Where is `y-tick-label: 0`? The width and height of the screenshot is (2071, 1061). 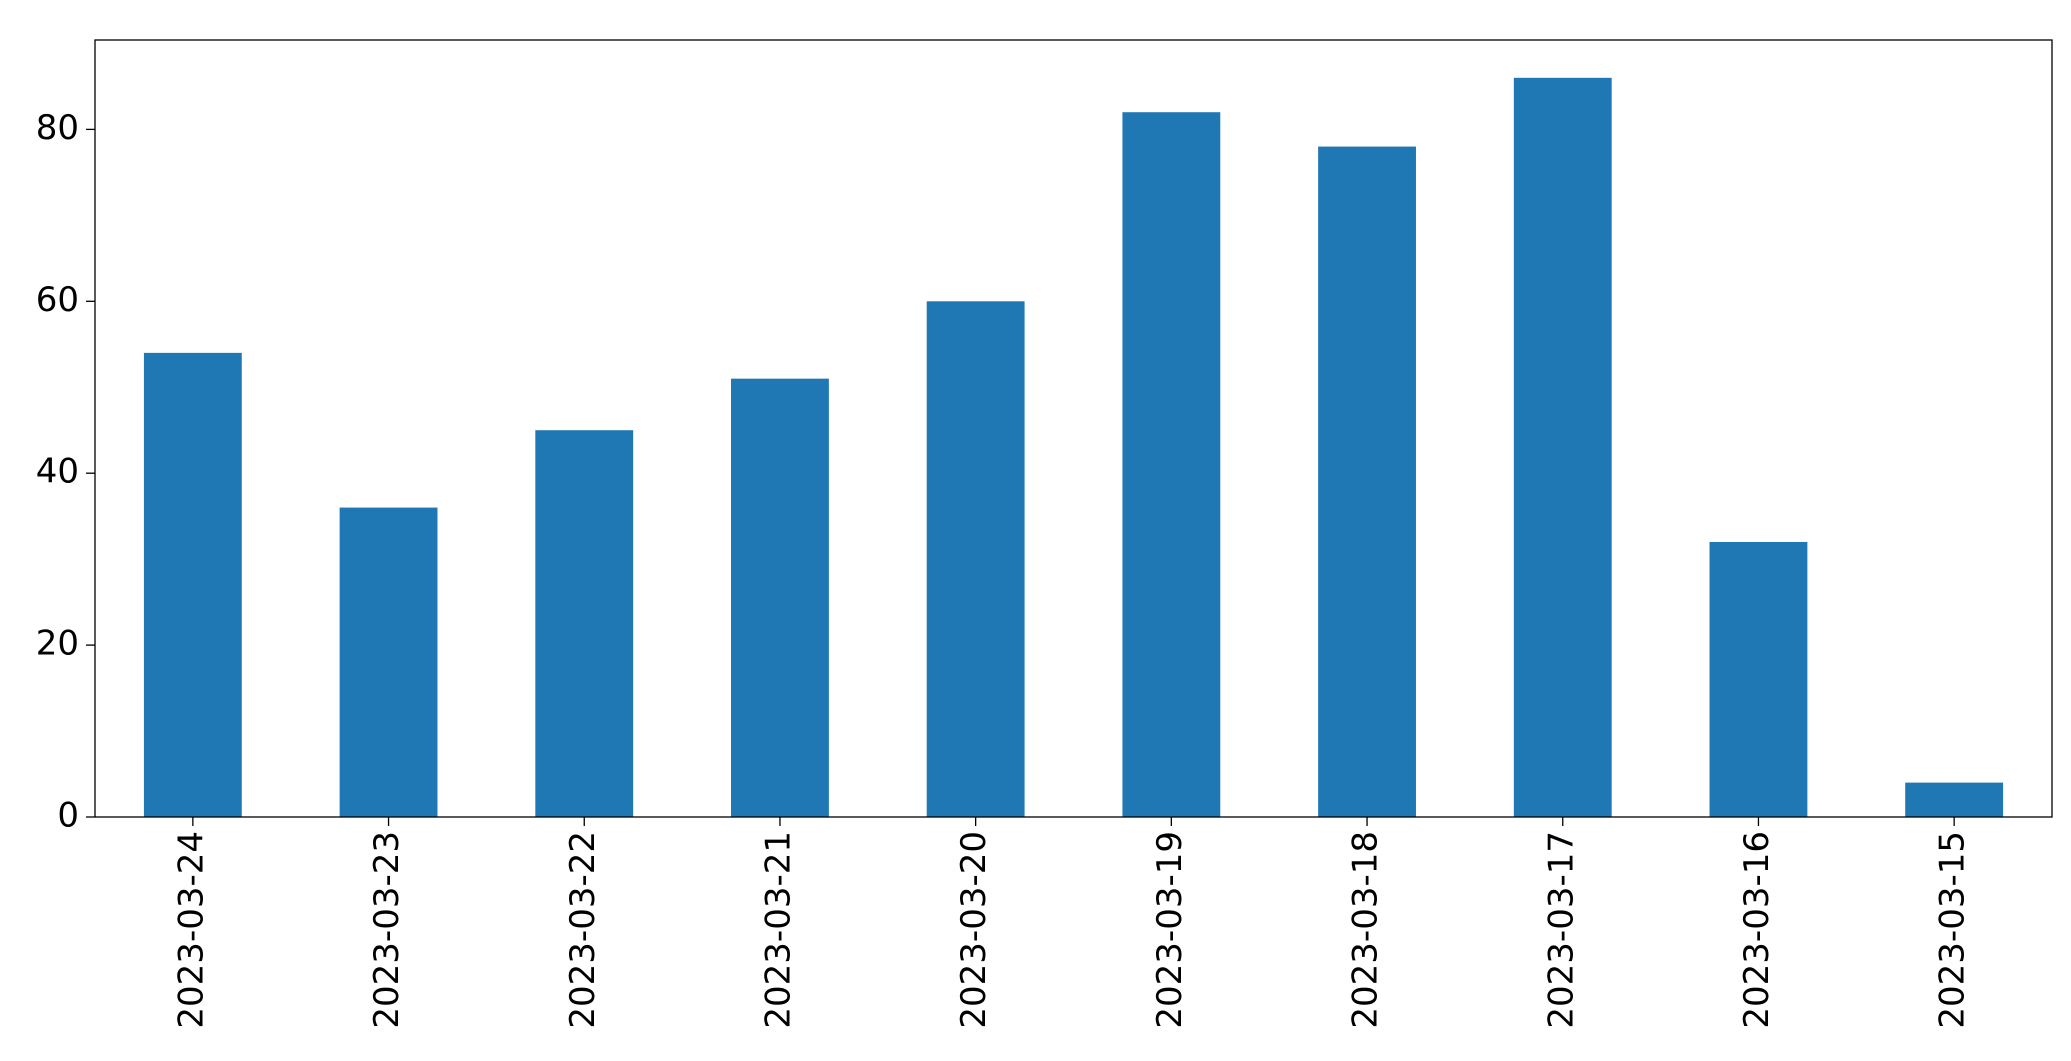
y-tick-label: 0 is located at coordinates (68, 816).